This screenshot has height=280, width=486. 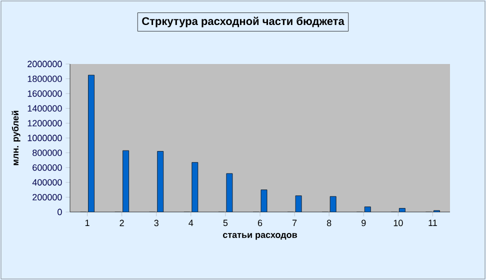 What do you see at coordinates (45, 108) in the screenshot?
I see `y-tick-label: 1400000` at bounding box center [45, 108].